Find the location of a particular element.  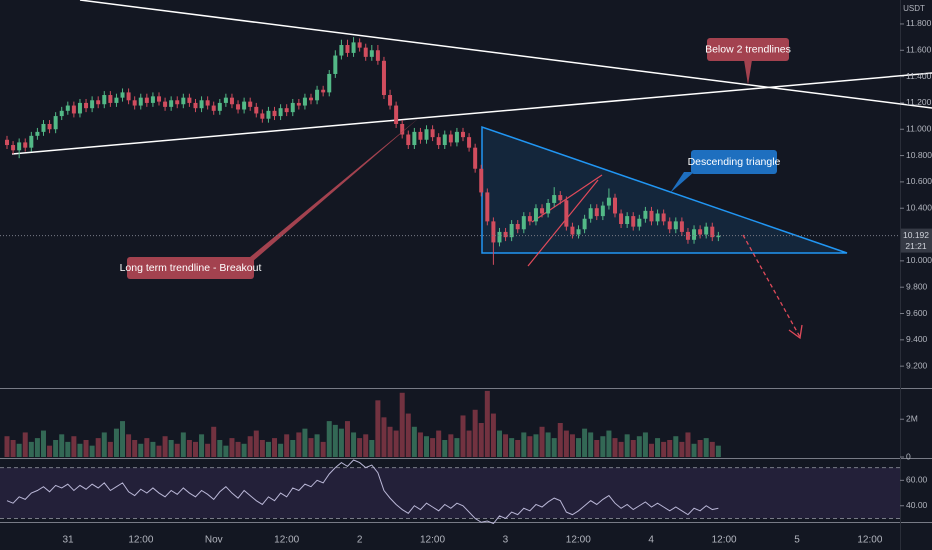

y-tick-label: 10.800 is located at coordinates (919, 155).